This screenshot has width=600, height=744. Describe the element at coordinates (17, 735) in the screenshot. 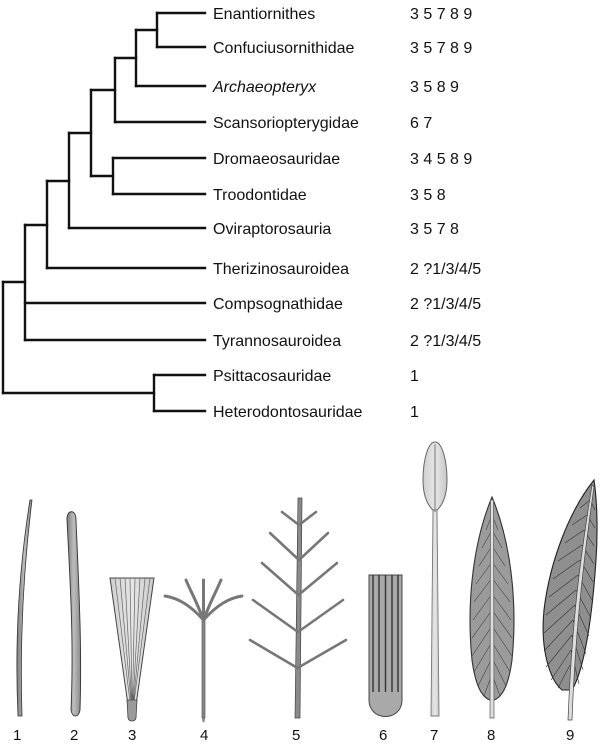

I see `feather-type-number: 1` at that location.